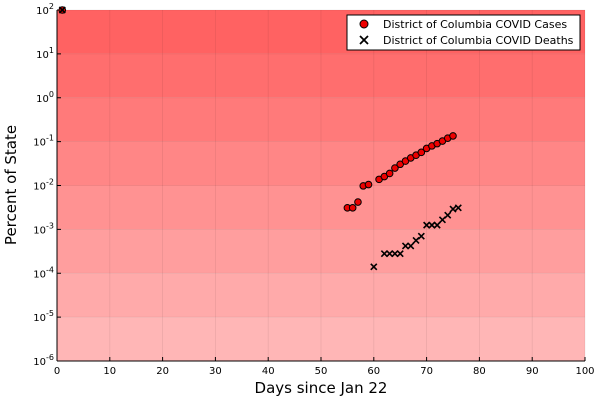  I want to click on x-tick-label: 60, so click(373, 371).